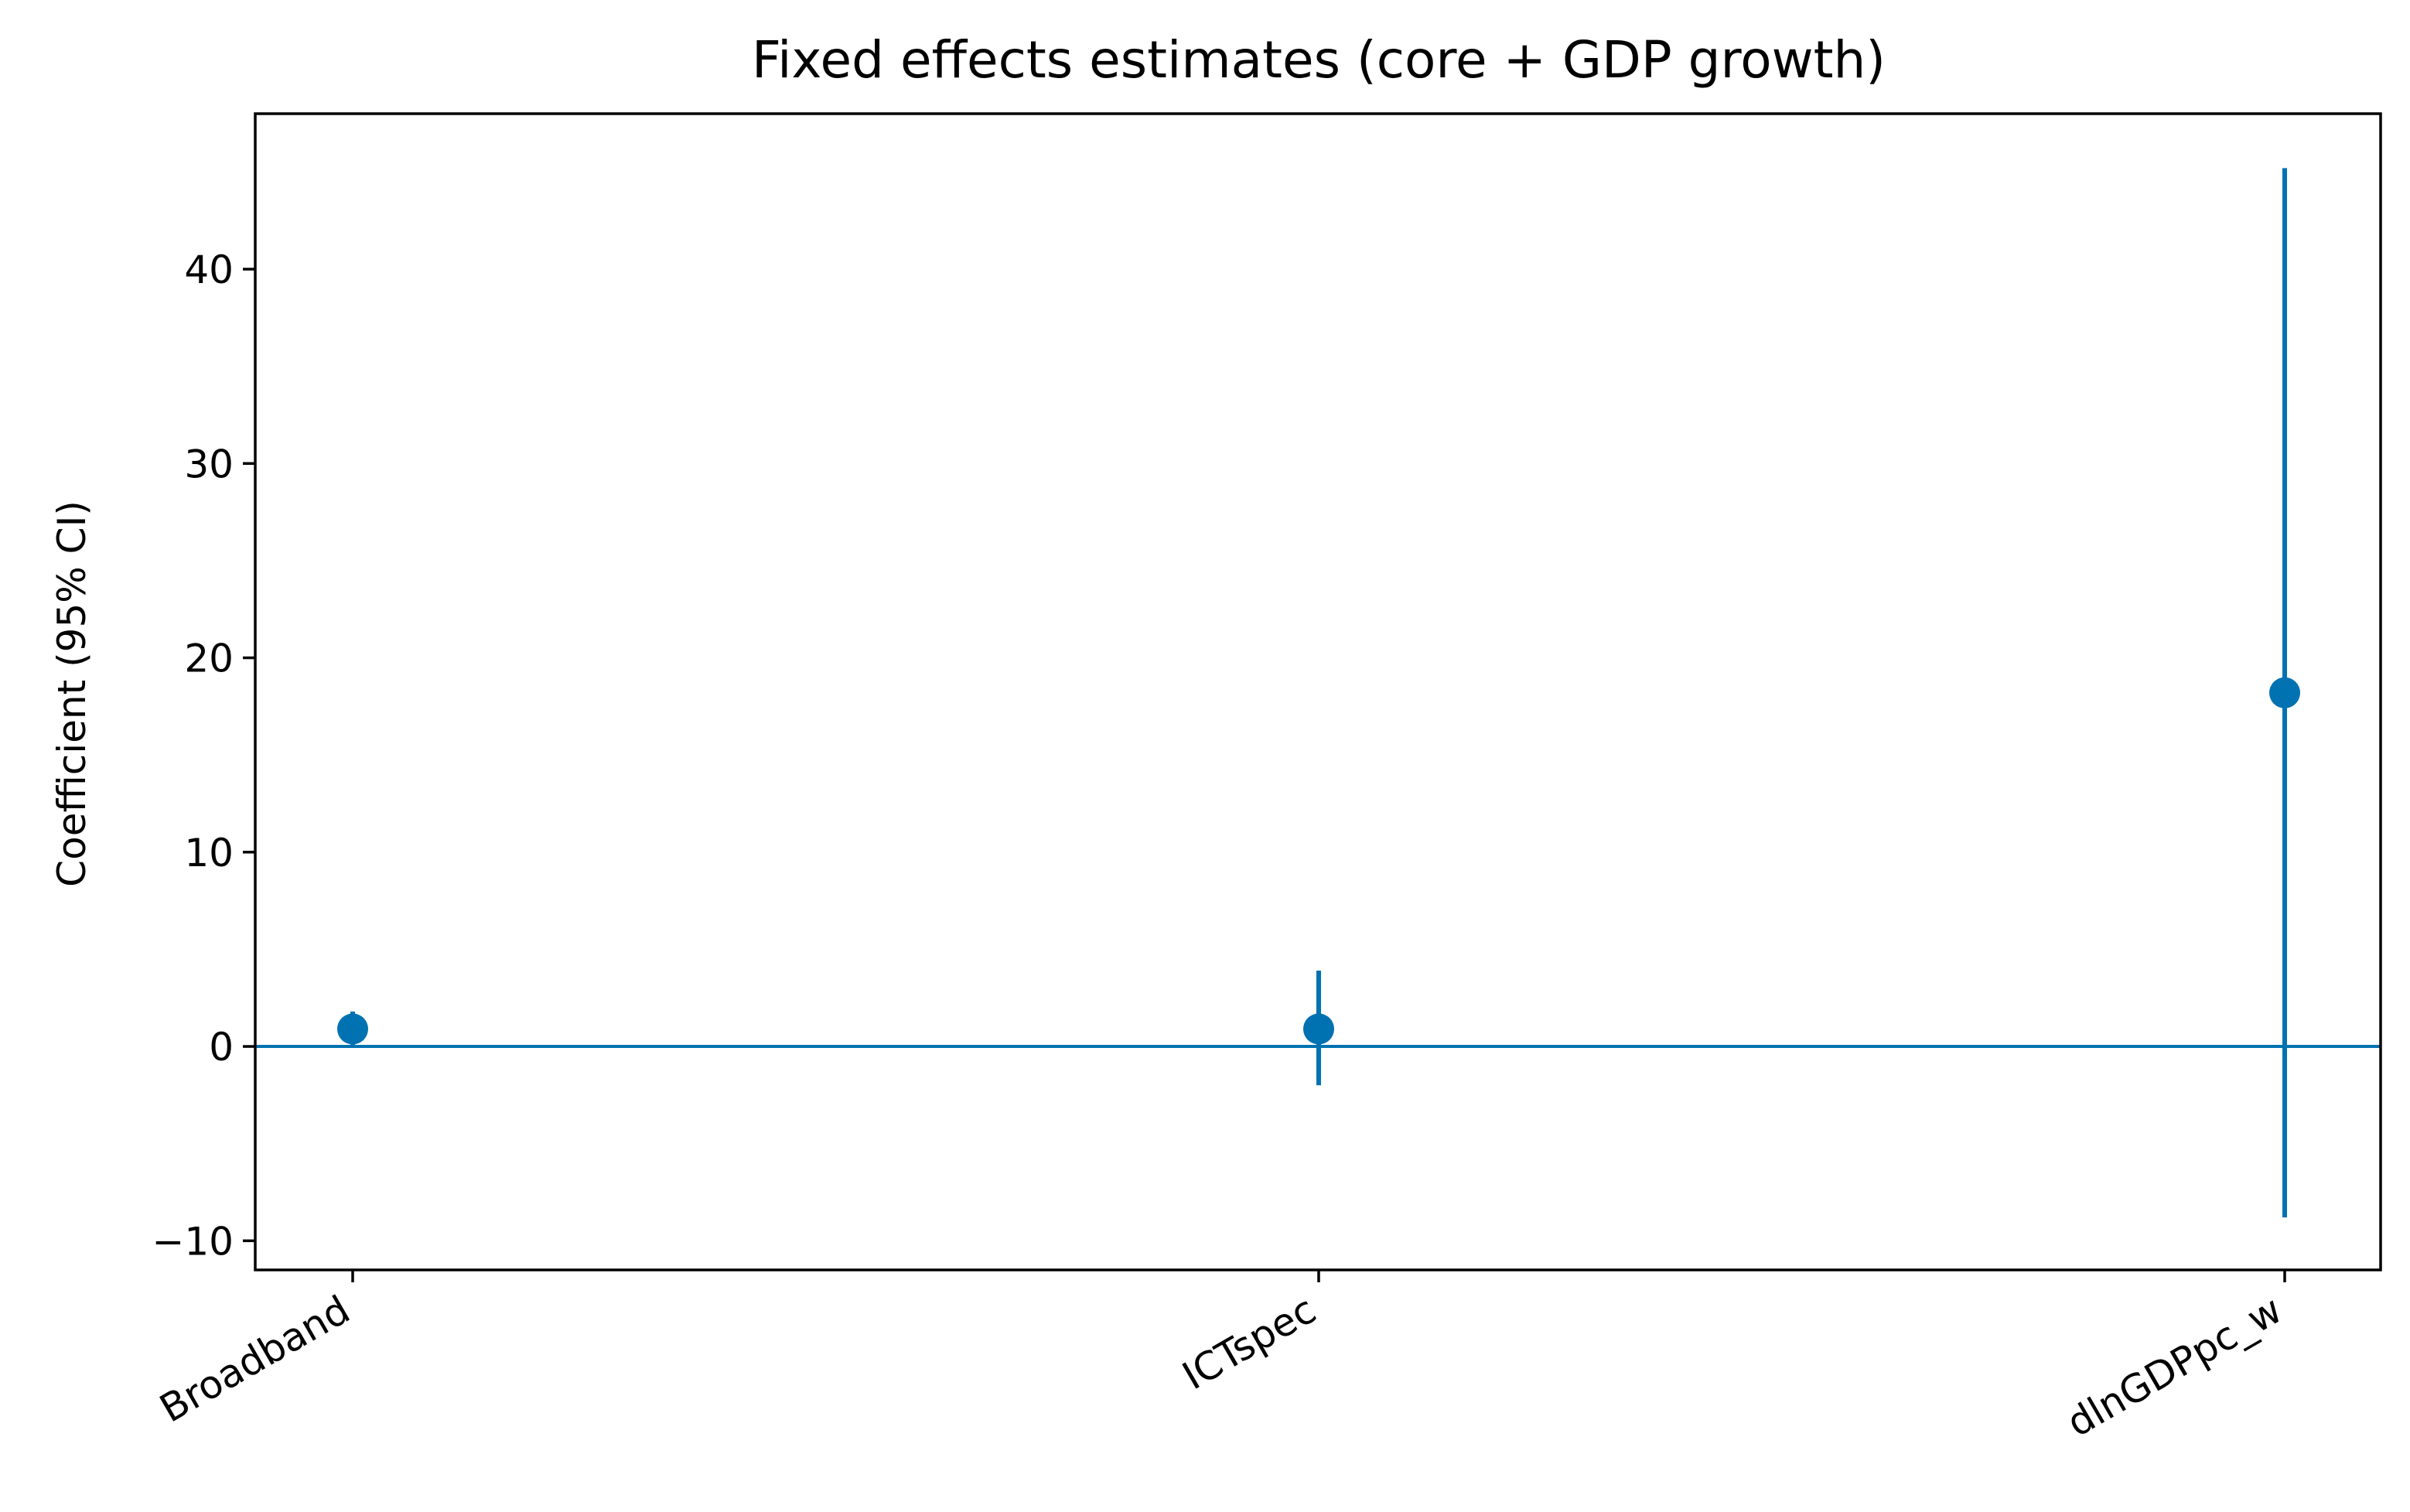 Image resolution: width=2410 pixels, height=1512 pixels. Describe the element at coordinates (209, 269) in the screenshot. I see `y-tick-label: 40` at that location.